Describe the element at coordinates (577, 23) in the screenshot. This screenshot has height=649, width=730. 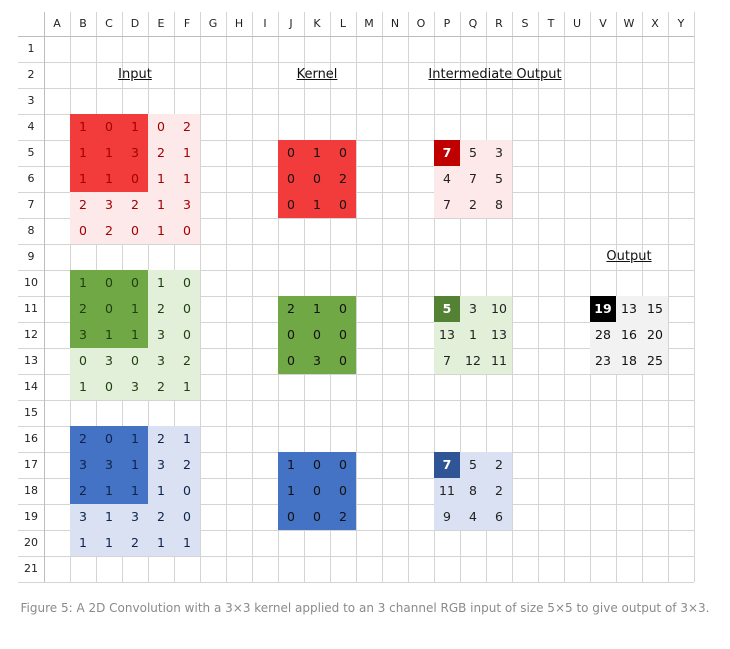
I see `column-header-u: U` at that location.